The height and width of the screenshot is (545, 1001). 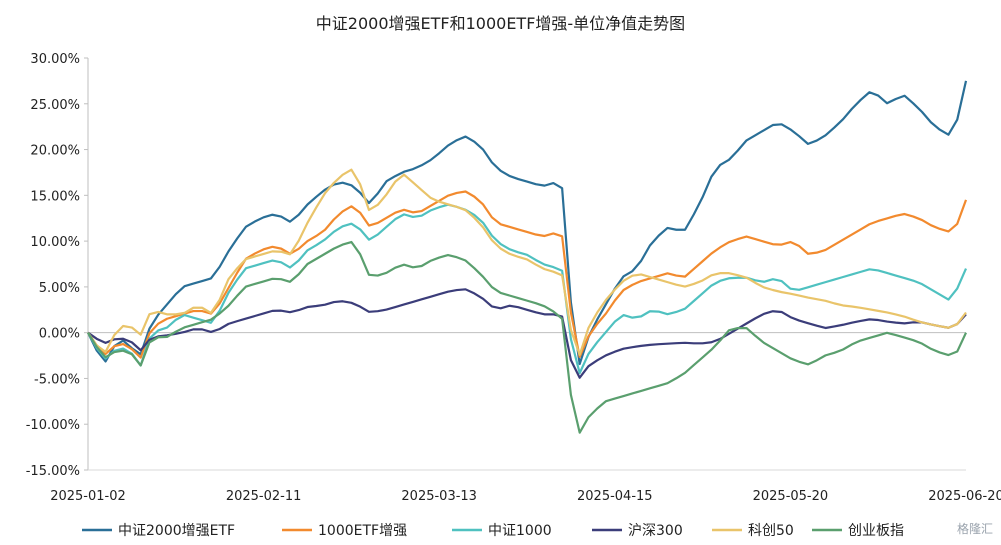 I want to click on y-tick-label: 30.00%, so click(x=55, y=59).